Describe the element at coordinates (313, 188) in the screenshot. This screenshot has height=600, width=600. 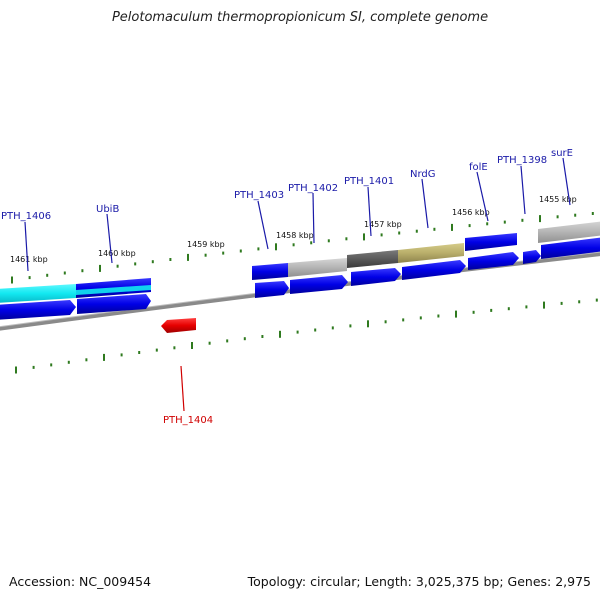
I see `gene-label-pth1402: PTH_1402` at that location.